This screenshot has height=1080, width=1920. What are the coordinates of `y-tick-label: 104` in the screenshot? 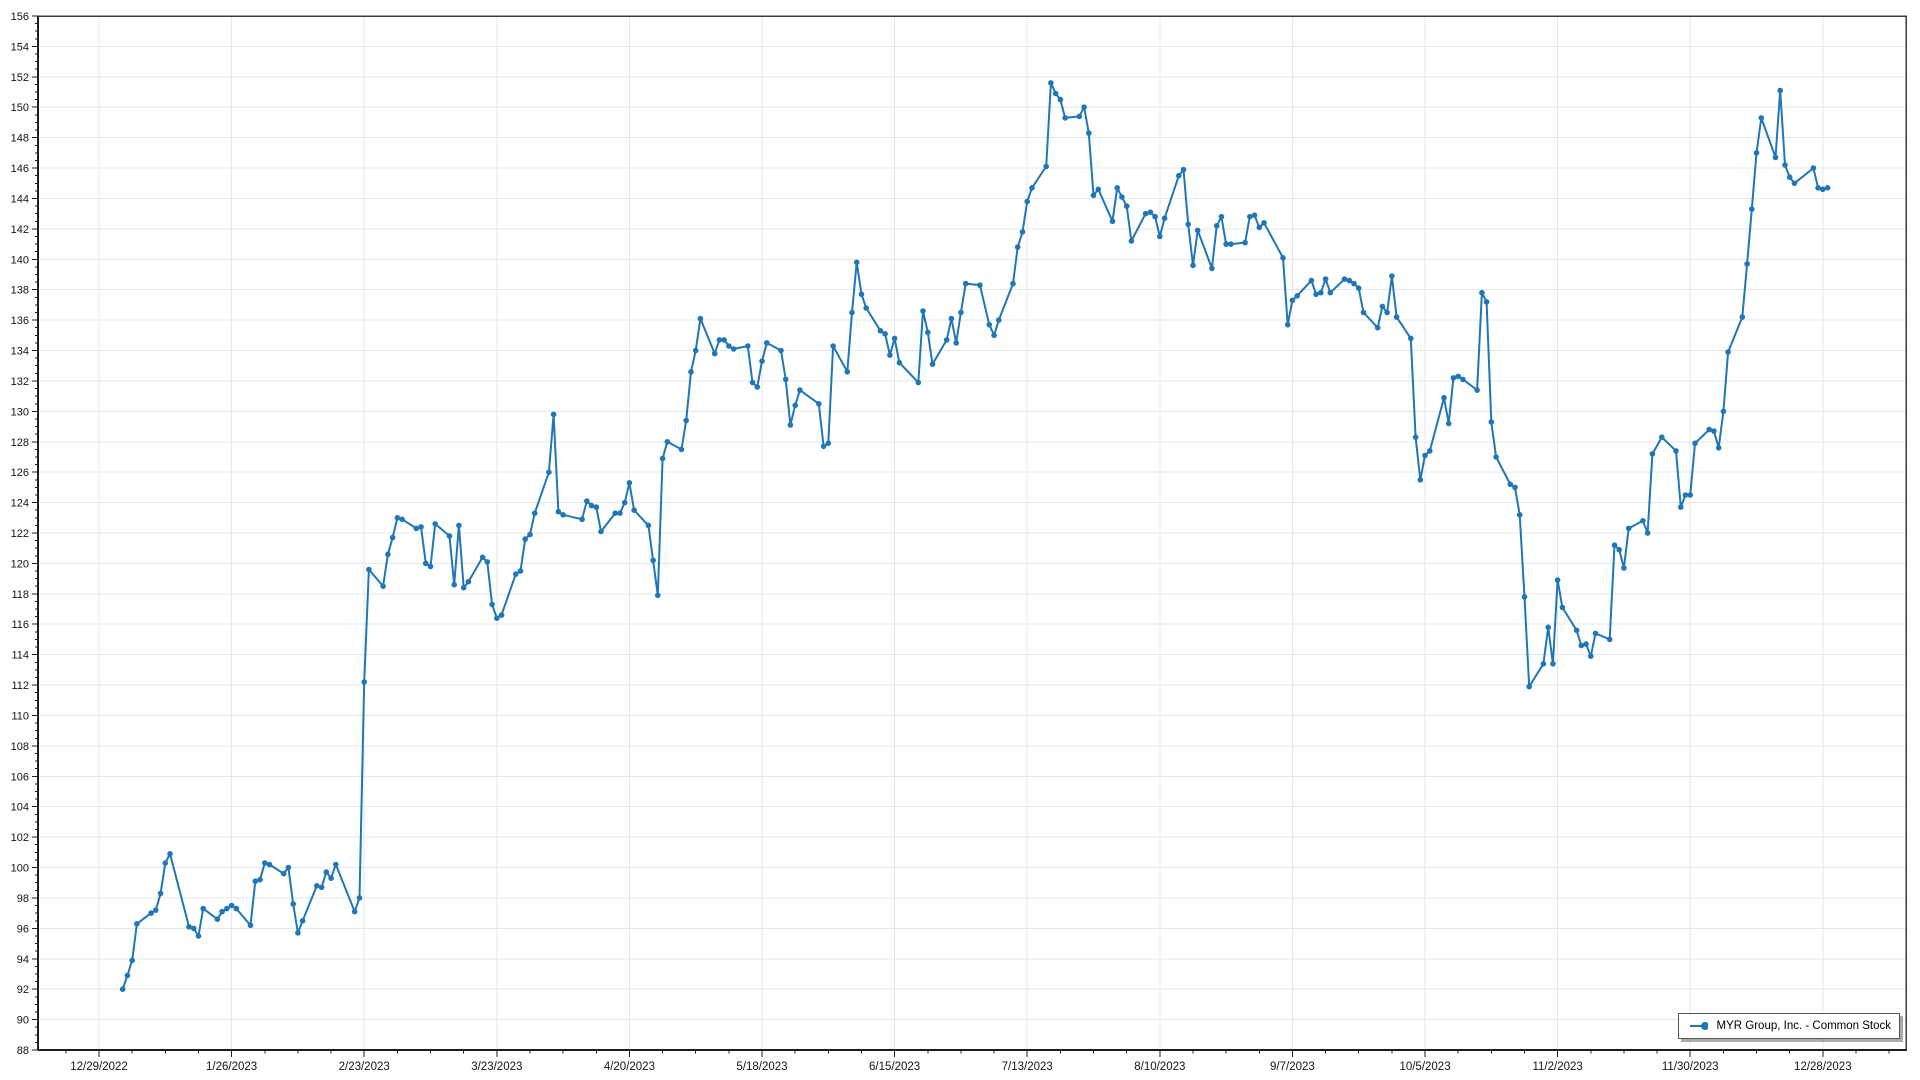 It's located at (20, 808).